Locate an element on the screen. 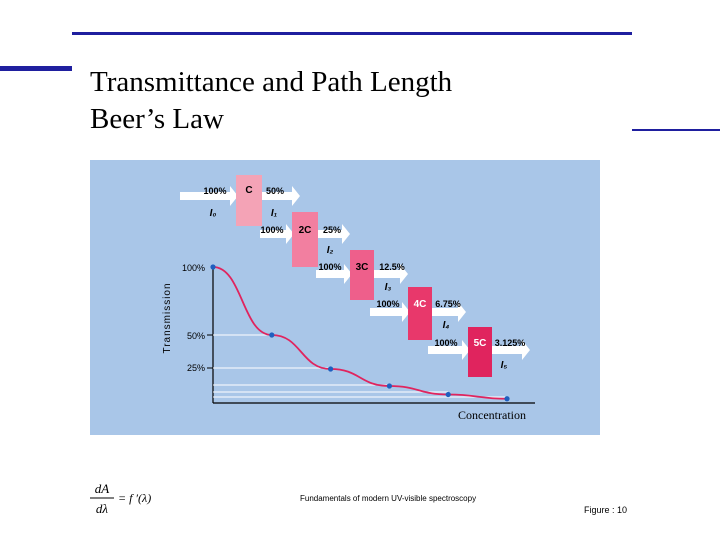 The height and width of the screenshot is (540, 720). formula-rhs: = f ′(λ) is located at coordinates (134, 498).